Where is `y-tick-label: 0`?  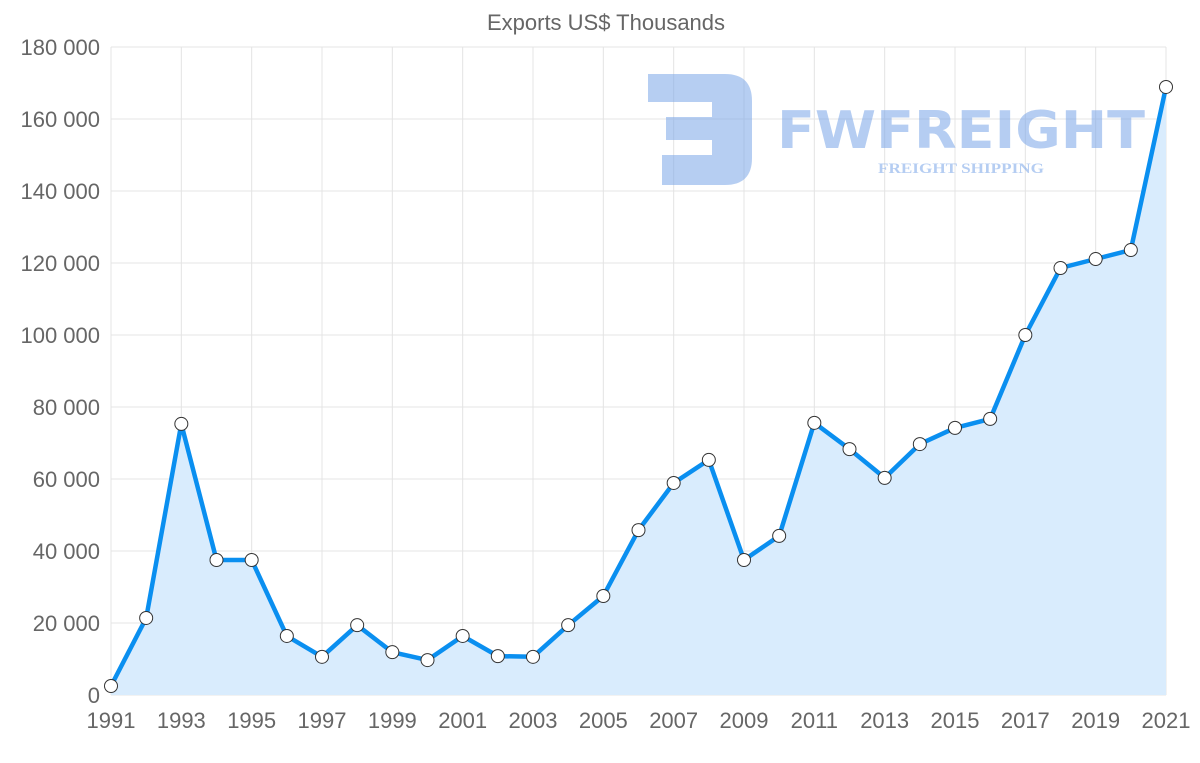 y-tick-label: 0 is located at coordinates (94, 695).